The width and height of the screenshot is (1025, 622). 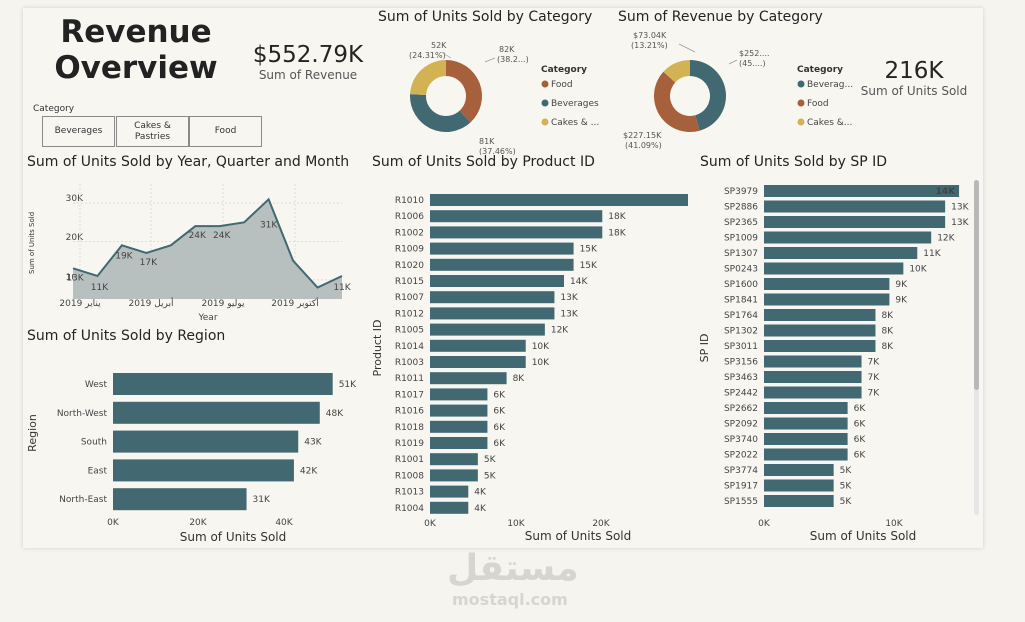 I want to click on category-label: SP2092, so click(x=741, y=425).